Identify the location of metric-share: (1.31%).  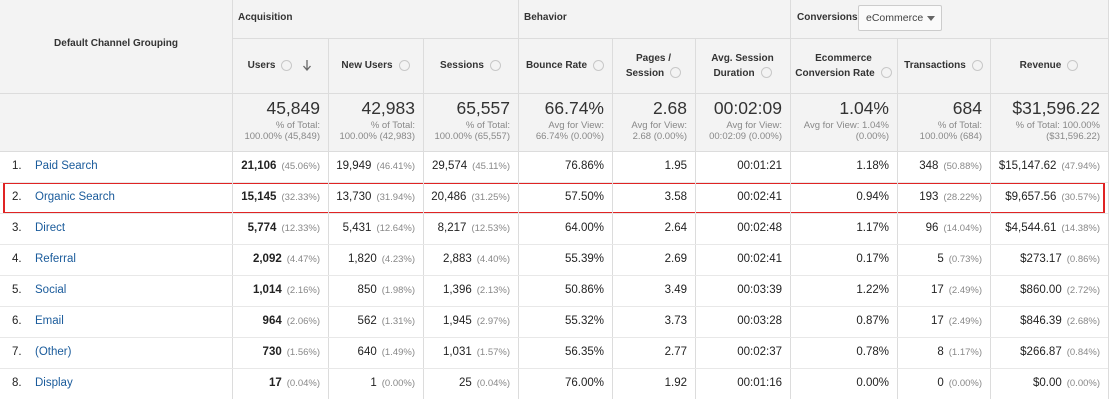
(398, 321).